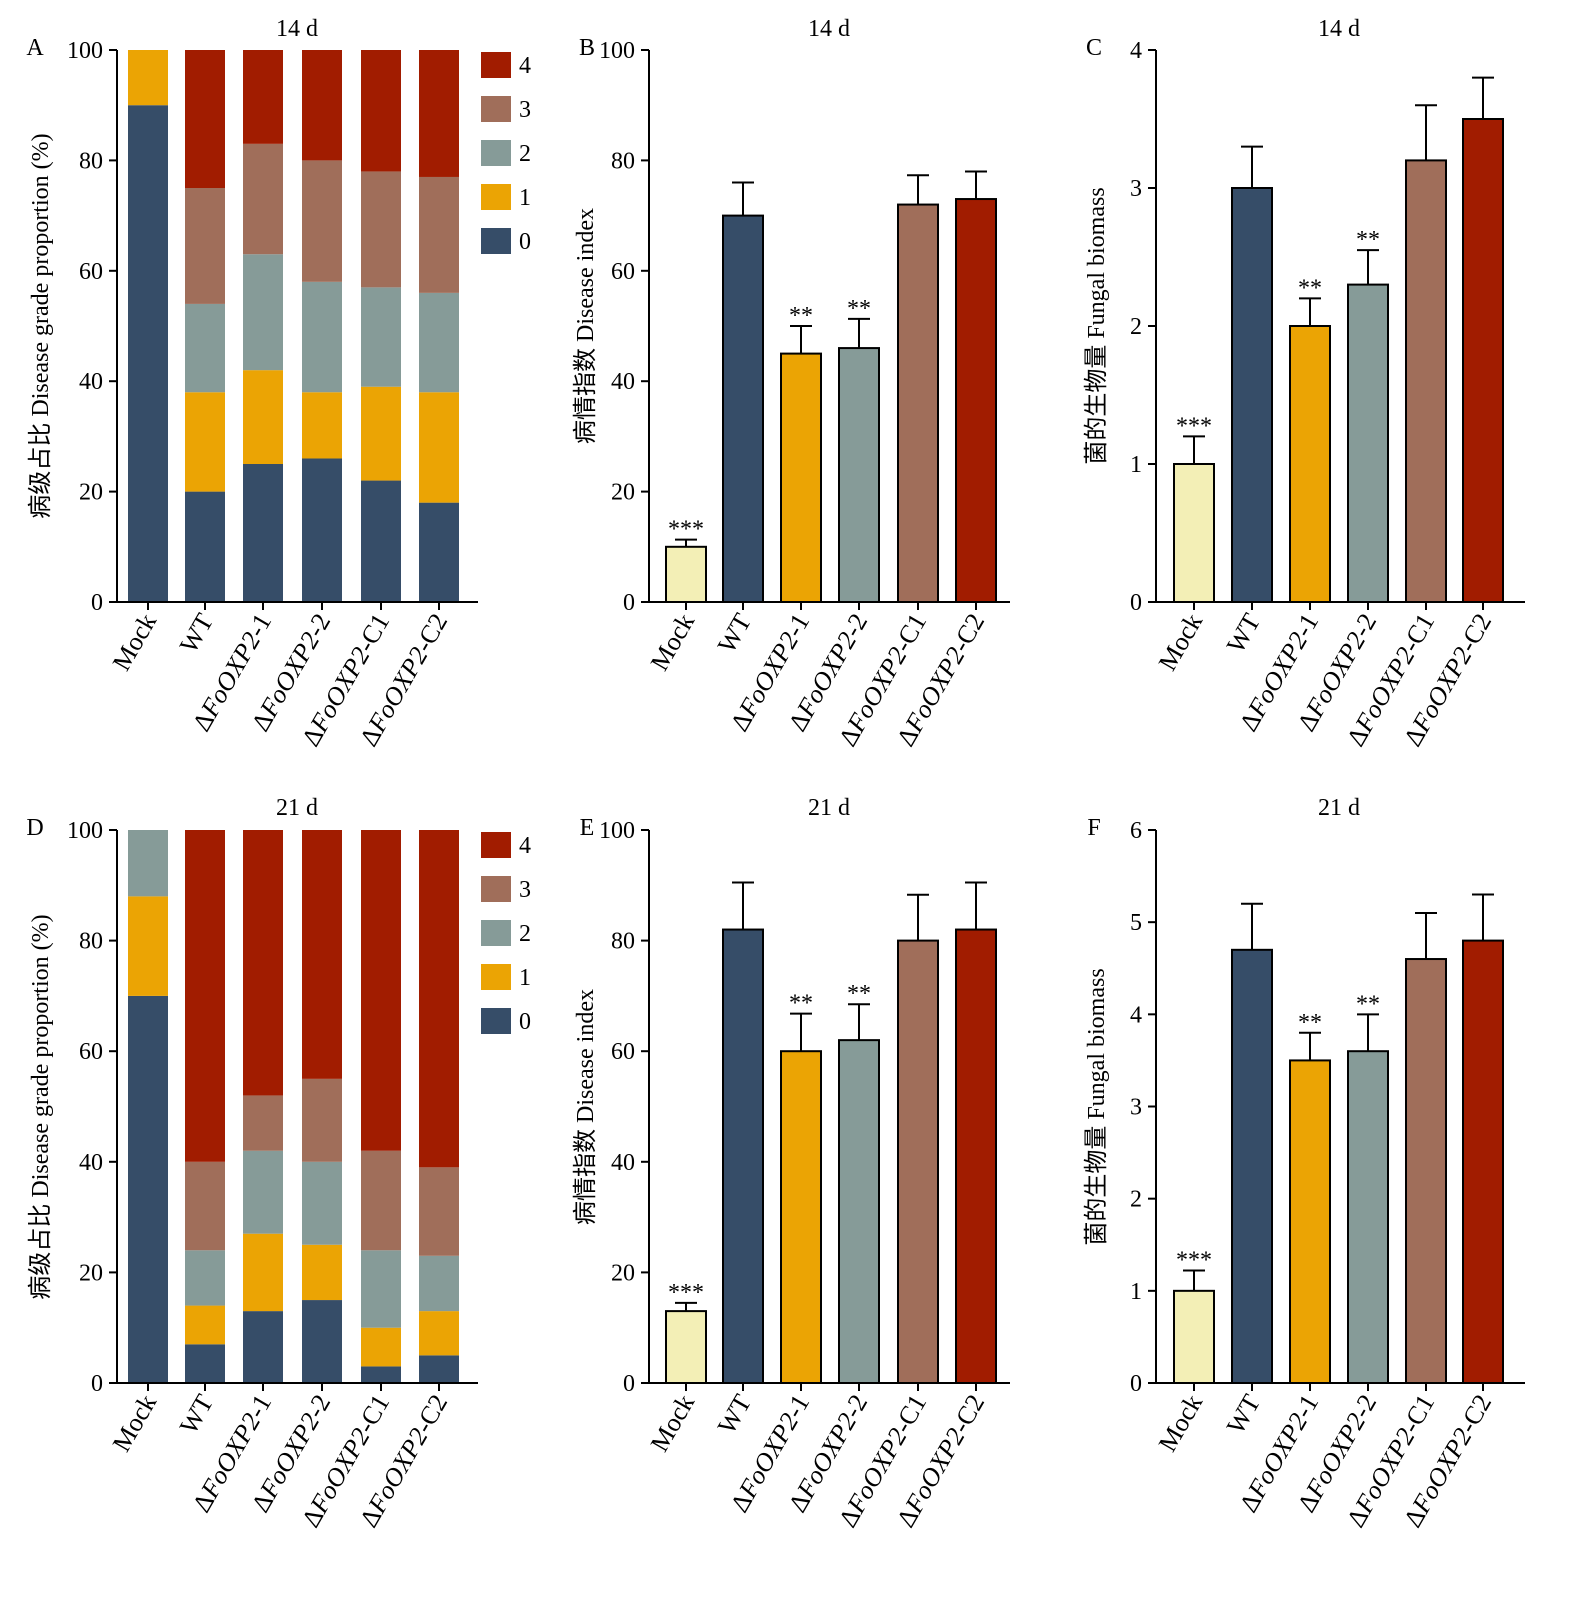 The width and height of the screenshot is (1586, 1613). Describe the element at coordinates (829, 808) in the screenshot. I see `chart-title: 21 d` at that location.